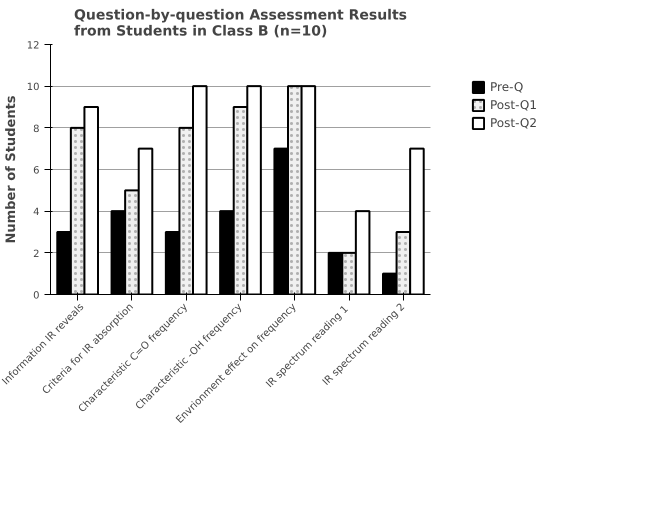 This screenshot has width=654, height=531. I want to click on y-tick-label: 10, so click(33, 88).